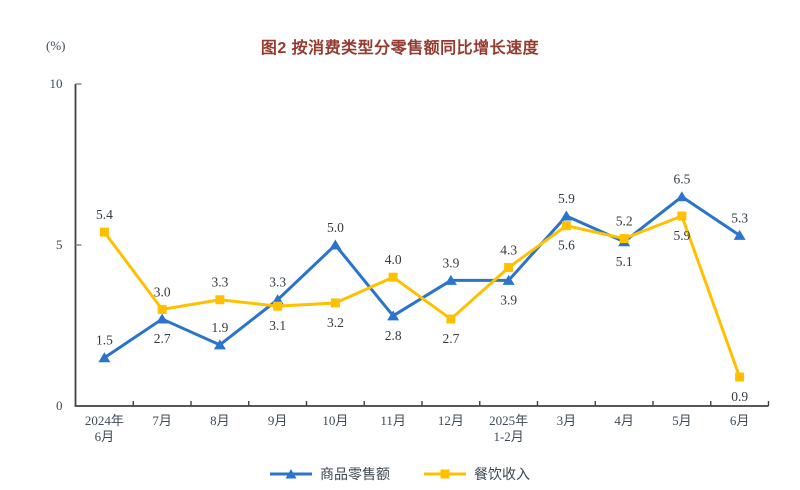  Describe the element at coordinates (502, 475) in the screenshot. I see `legend-label: 餐饮收入` at that location.